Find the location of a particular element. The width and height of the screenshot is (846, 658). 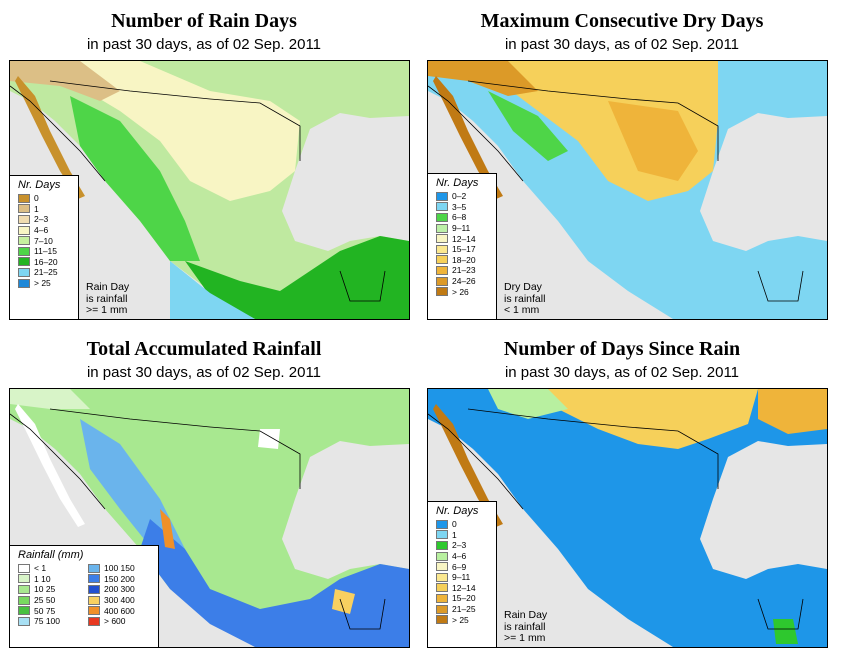

legend-label: 25 50 is located at coordinates (45, 600).